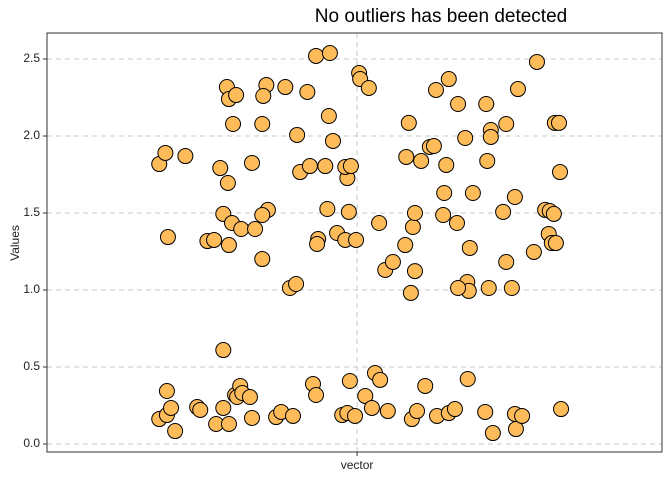 This screenshot has height=480, width=672. I want to click on x-tick-label: vector, so click(357, 465).